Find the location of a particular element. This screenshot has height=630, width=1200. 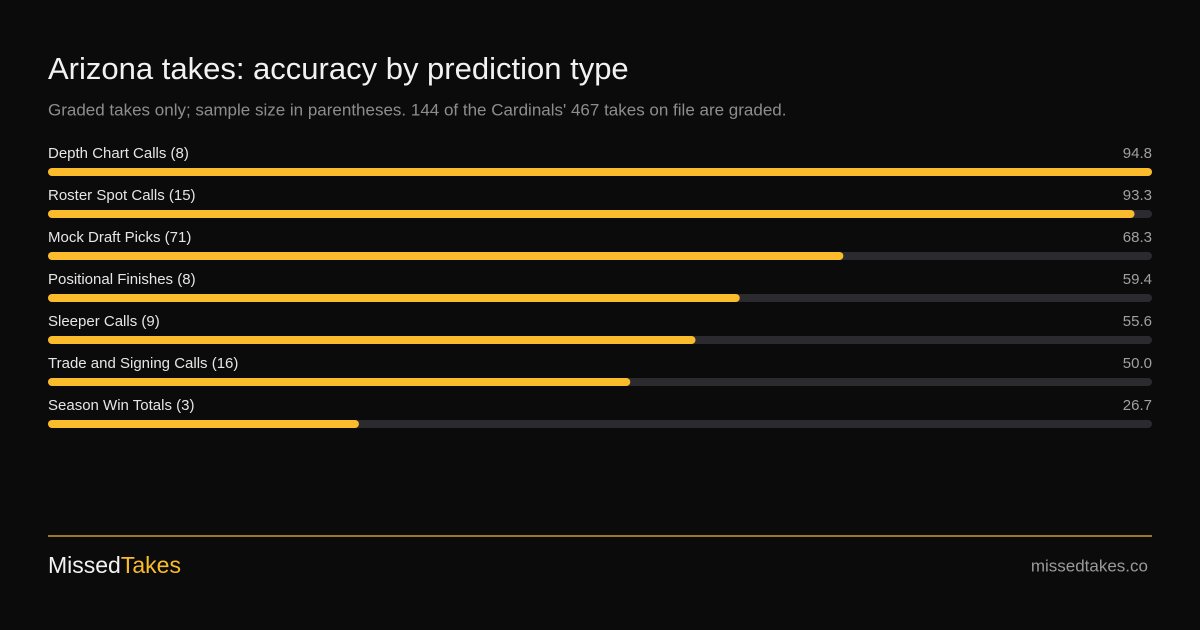

value-label: 94.8 is located at coordinates (1137, 153).